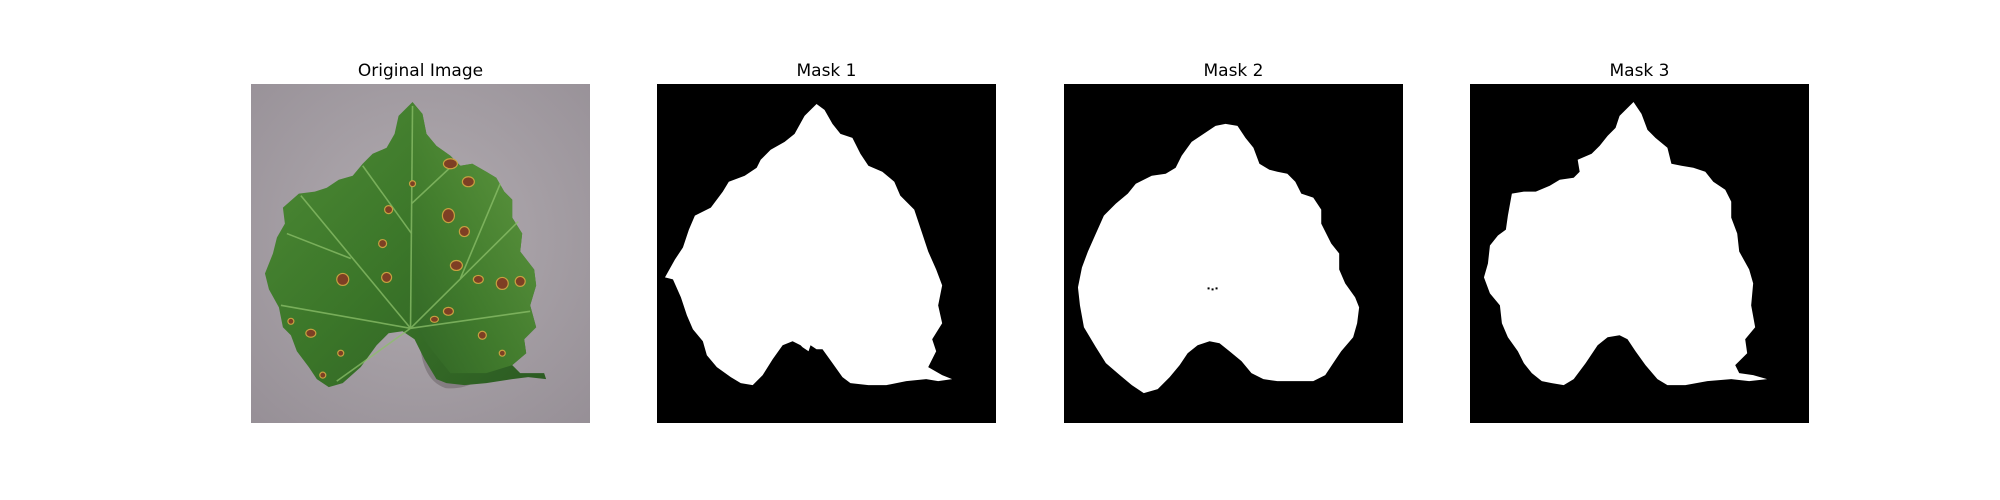 This screenshot has height=500, width=2000. I want to click on mask-2-image, so click(1233, 253).